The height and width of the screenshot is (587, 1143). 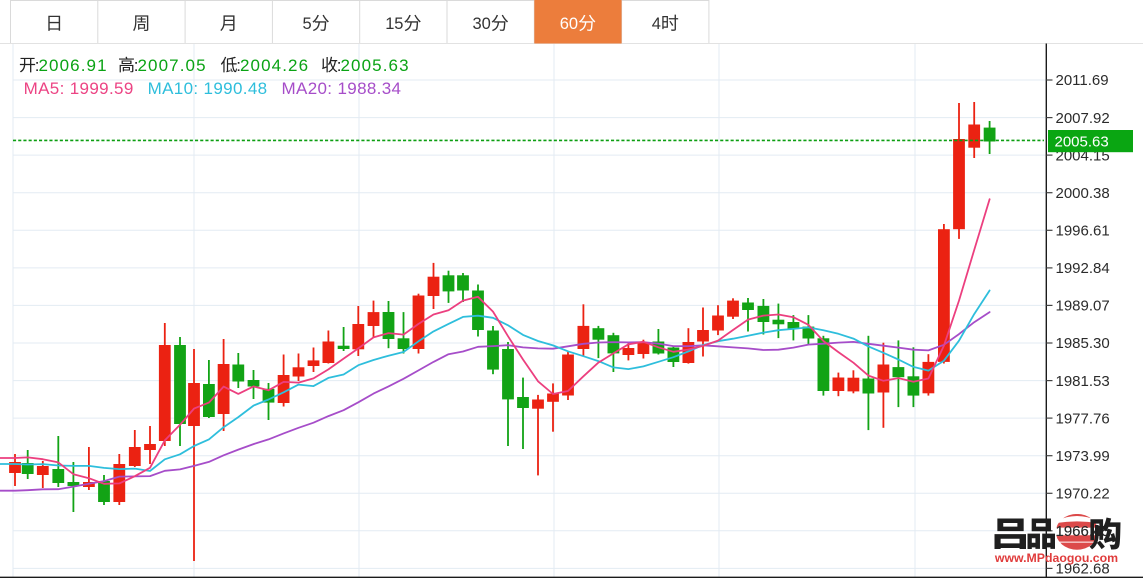 I want to click on svg-text: 1962.68, so click(x=1083, y=569).